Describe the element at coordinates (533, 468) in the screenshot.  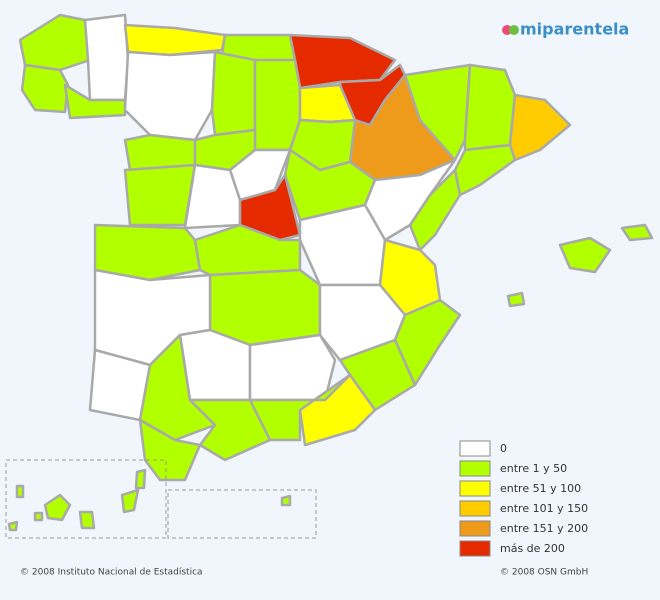
I see `legend-label: entre 1 y 50` at that location.